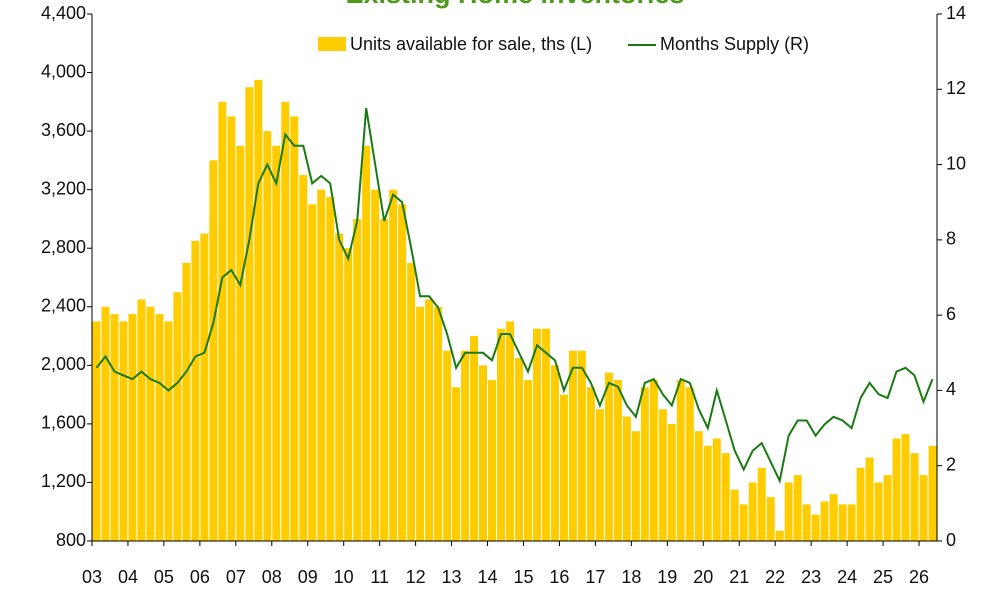 The image size is (995, 592). What do you see at coordinates (703, 577) in the screenshot?
I see `x-tick-label: 20` at bounding box center [703, 577].